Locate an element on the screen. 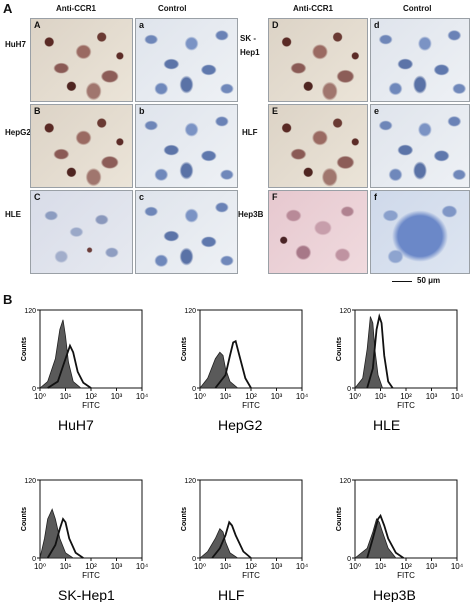 The width and height of the screenshot is (474, 602). micrograph-huh7-anti-ccr1: A is located at coordinates (81, 60).